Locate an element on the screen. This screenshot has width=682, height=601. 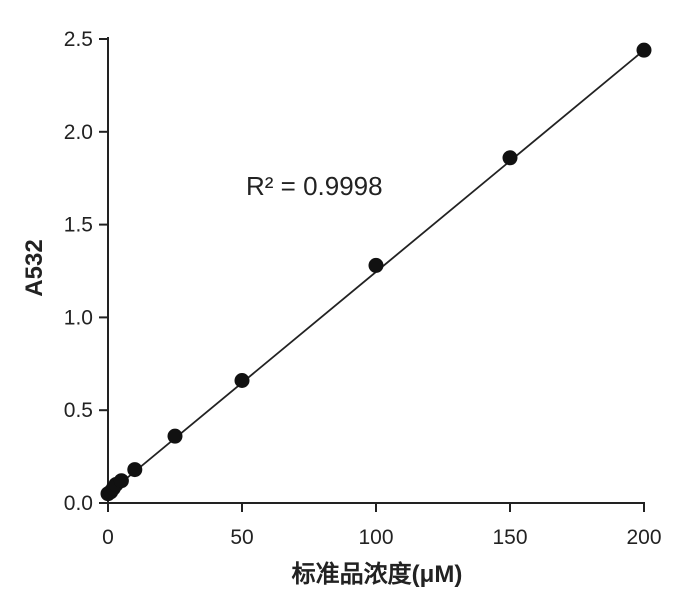
y-tick-label: 2.0 is located at coordinates (78, 132).